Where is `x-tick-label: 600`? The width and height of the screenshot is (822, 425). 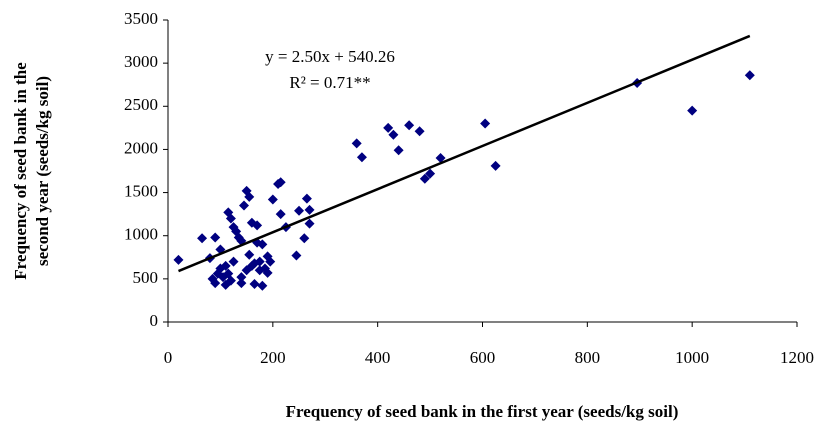
x-tick-label: 600 is located at coordinates (483, 357).